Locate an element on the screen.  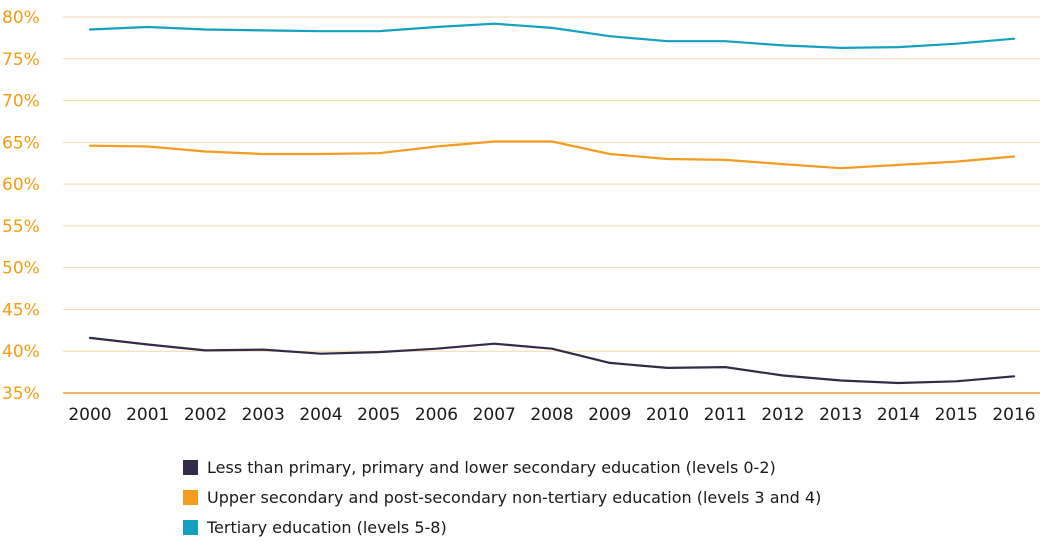
x-tick-label: 2005 is located at coordinates (378, 415).